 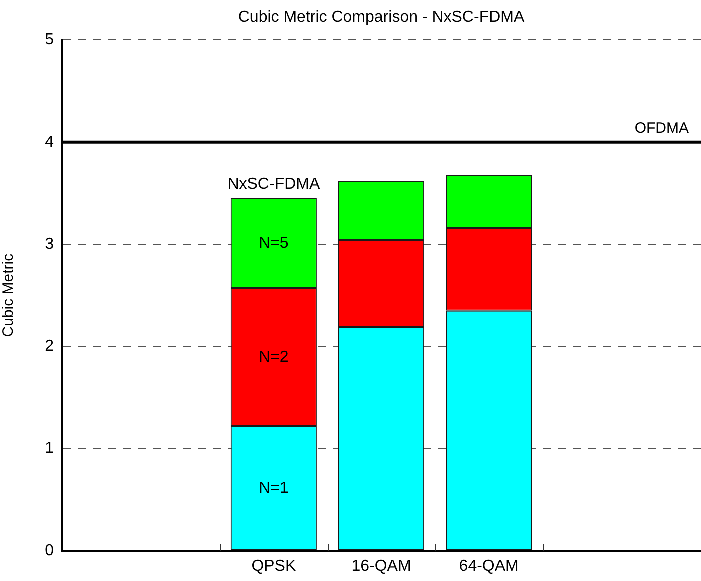 I want to click on chart-title: Cubic Metric Comparison - NxSC-FDMA, so click(x=381, y=17).